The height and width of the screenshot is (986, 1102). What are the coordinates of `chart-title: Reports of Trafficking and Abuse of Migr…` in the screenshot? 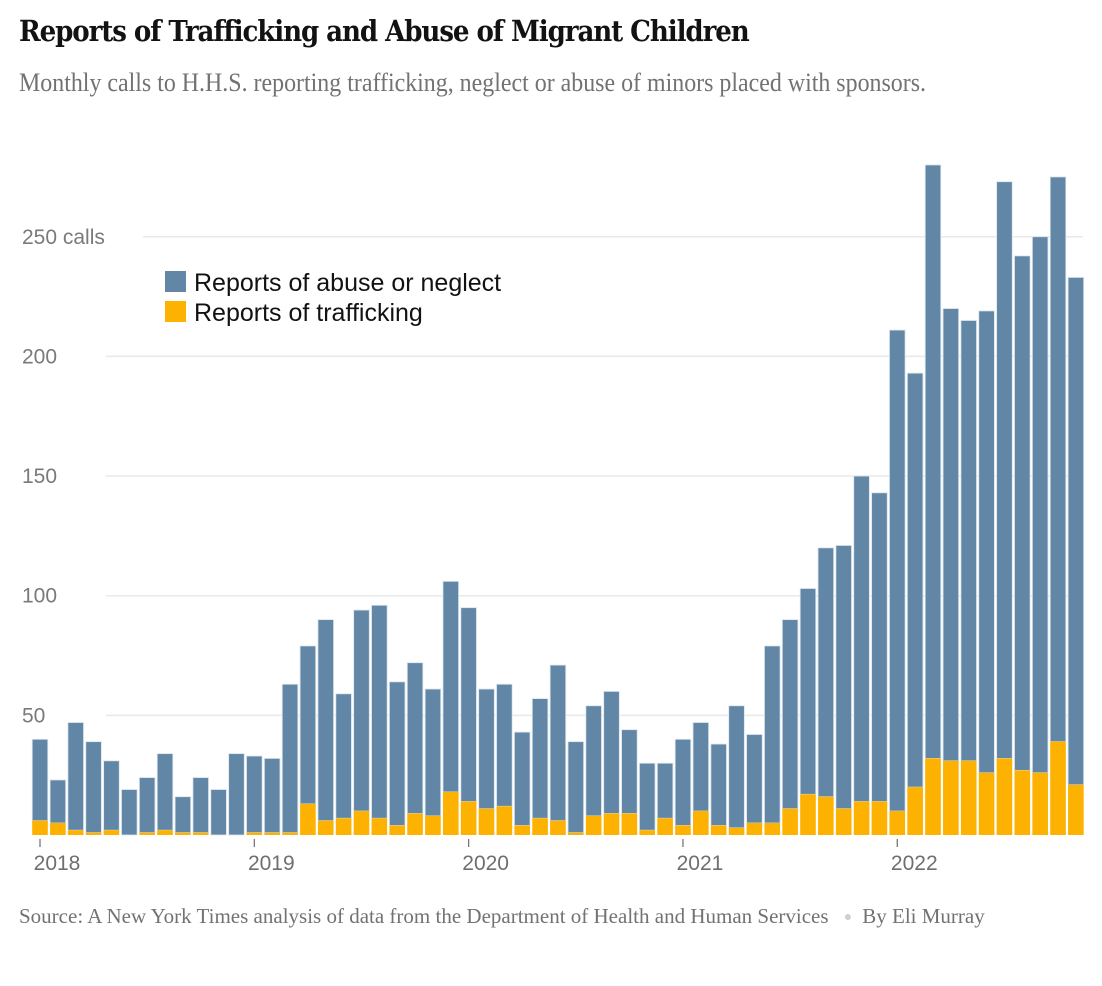 It's located at (384, 31).